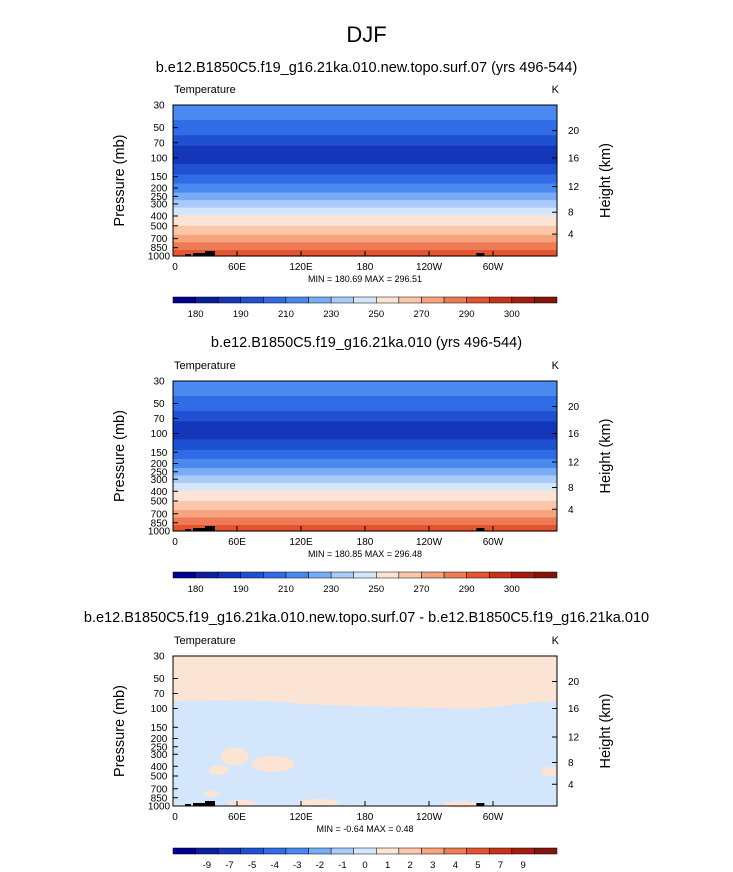  Describe the element at coordinates (342, 865) in the screenshot. I see `colorbar-label: -1` at that location.